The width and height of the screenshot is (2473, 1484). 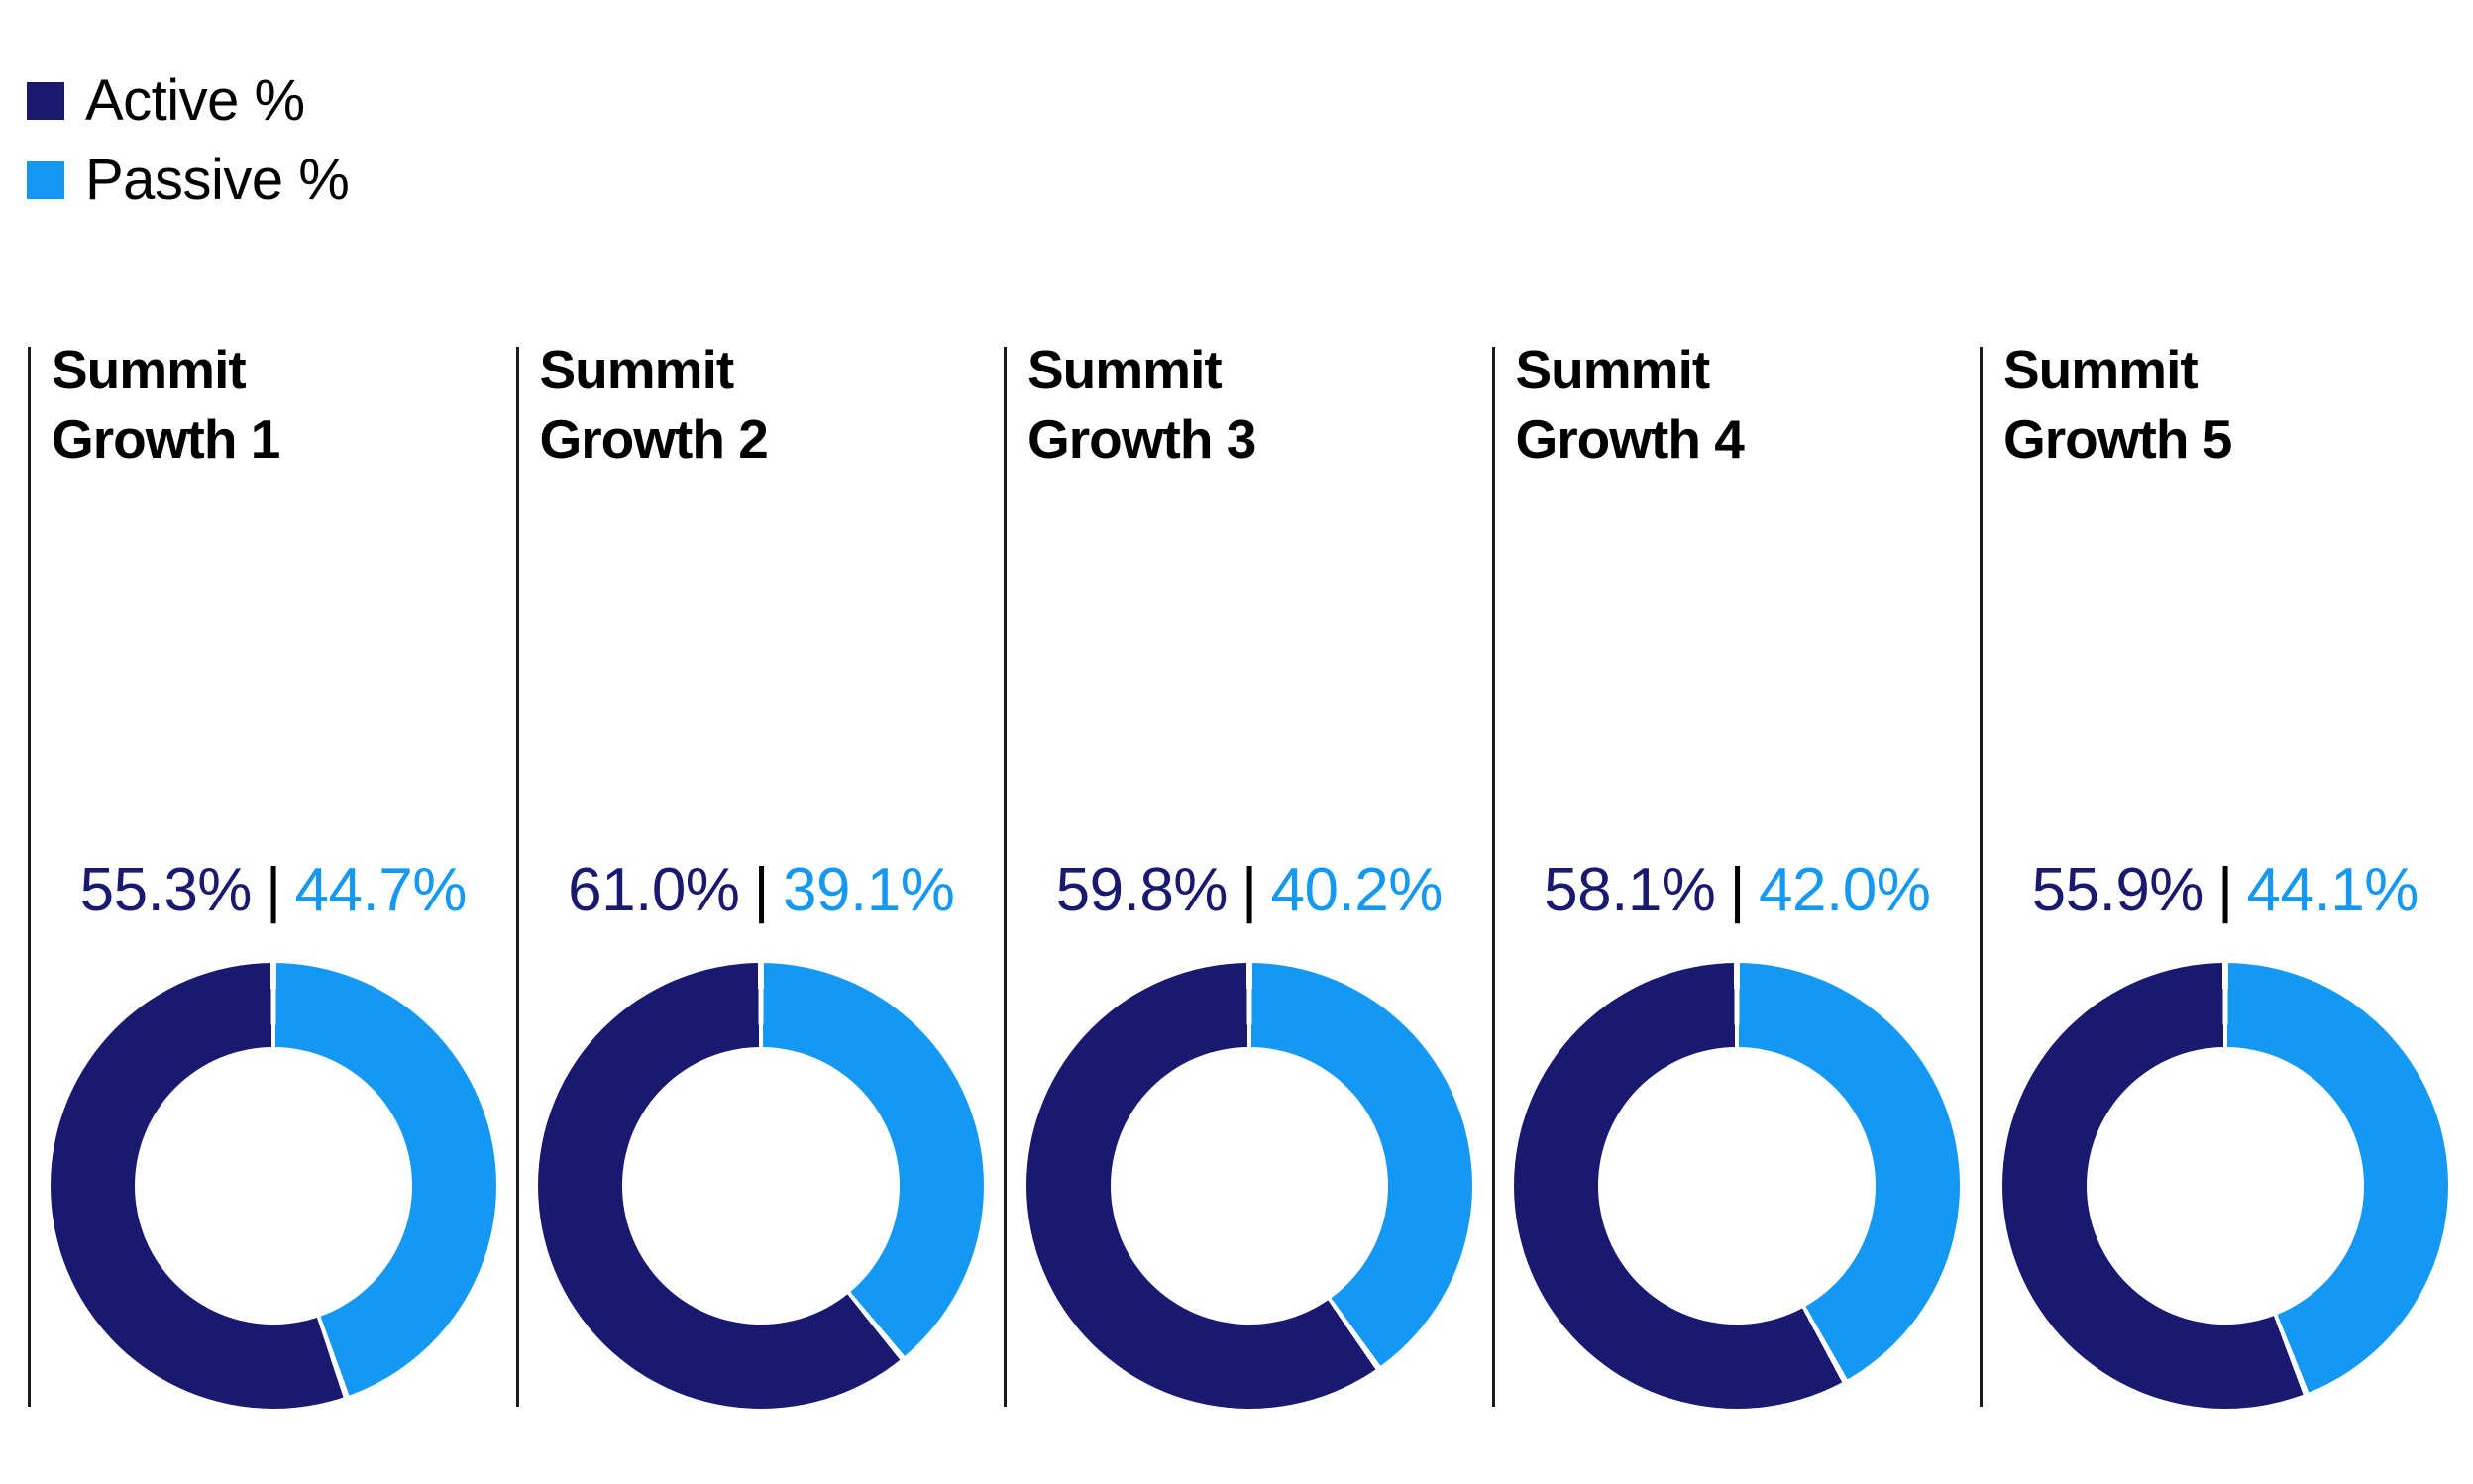 What do you see at coordinates (166, 404) in the screenshot?
I see `panel-title: Summit Growth 1` at bounding box center [166, 404].